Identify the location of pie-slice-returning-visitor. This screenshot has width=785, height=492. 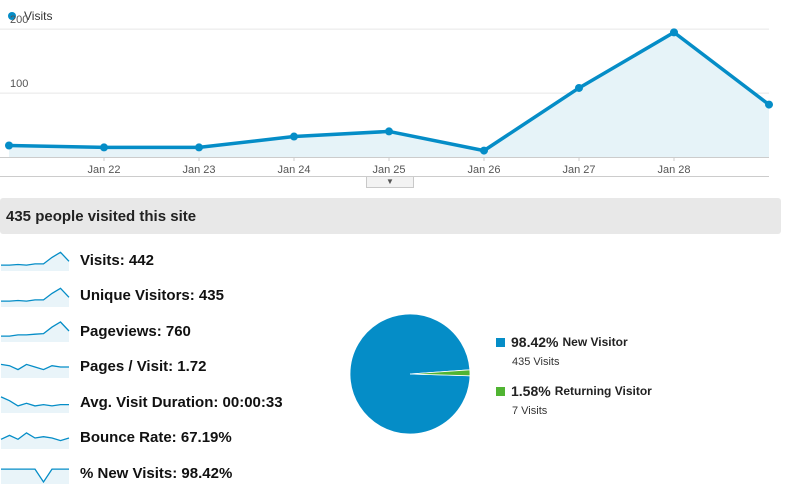
(440, 373).